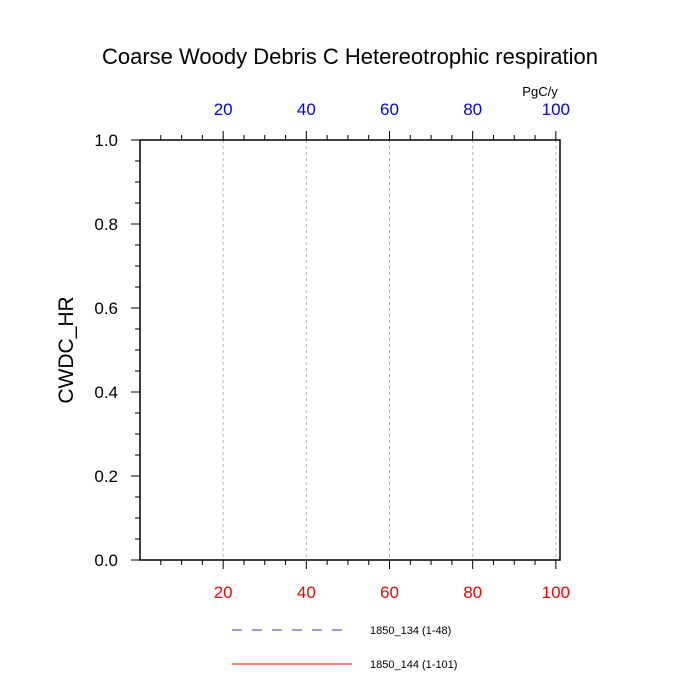  What do you see at coordinates (223, 592) in the screenshot?
I see `x-tick-label-bottom: 20` at bounding box center [223, 592].